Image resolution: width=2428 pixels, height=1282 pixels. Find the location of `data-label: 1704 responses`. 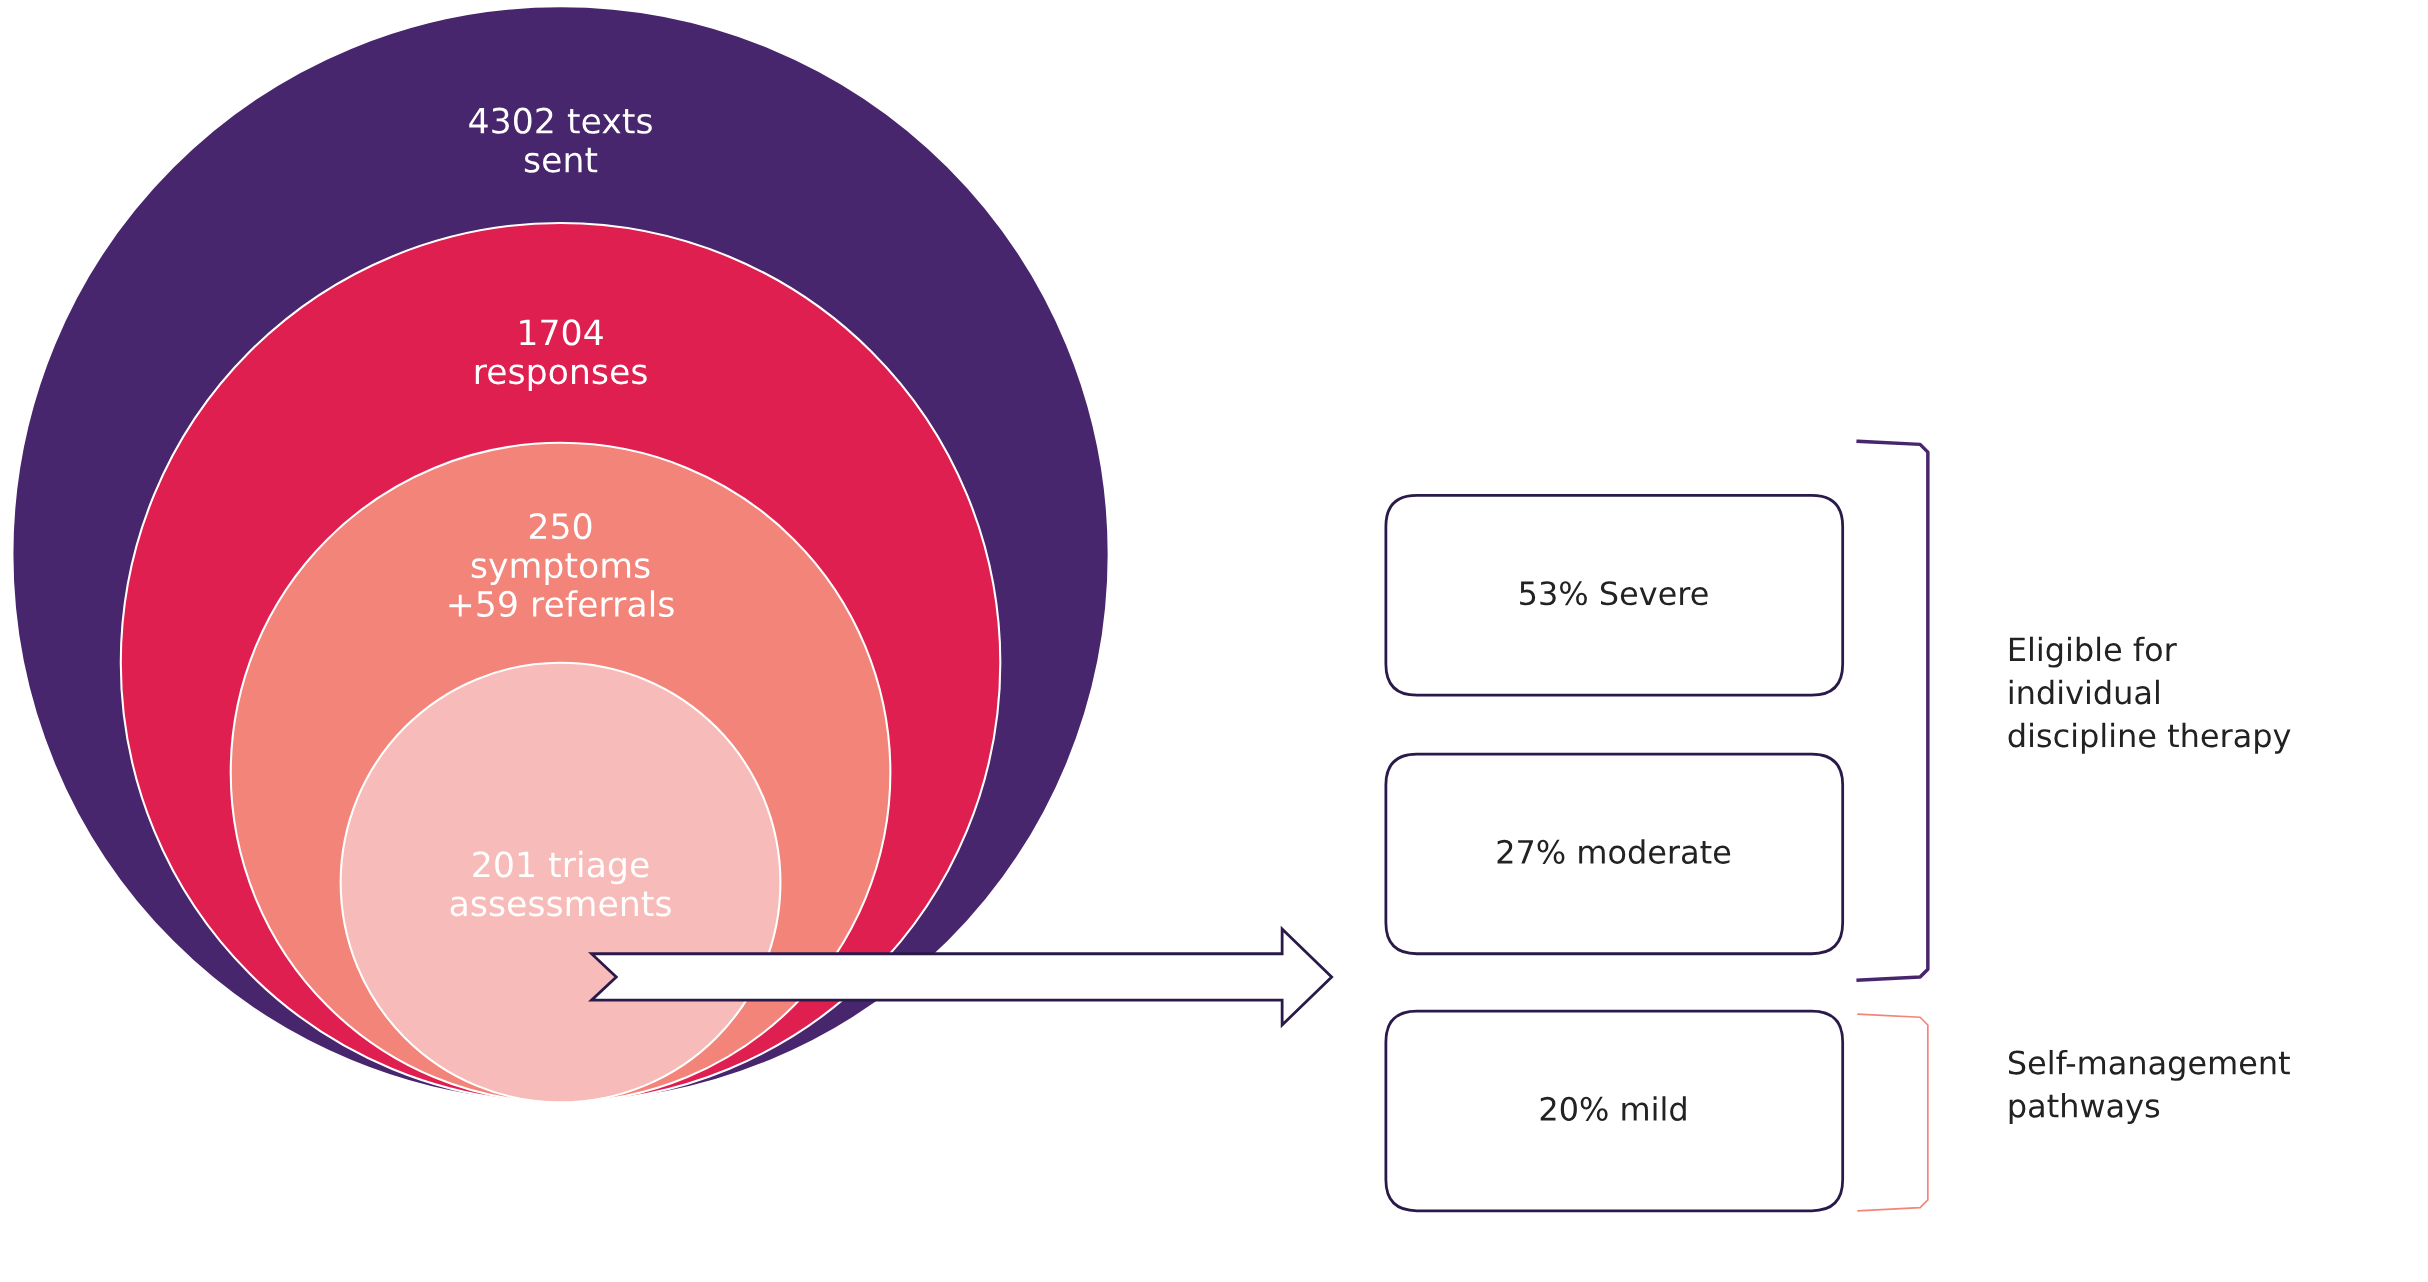

data-label: 1704 responses is located at coordinates (561, 355).